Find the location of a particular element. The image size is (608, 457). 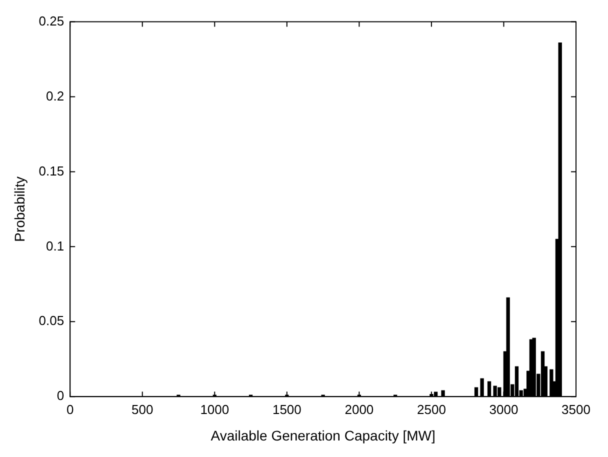

y-tick-label: 0.05 is located at coordinates (51, 320).